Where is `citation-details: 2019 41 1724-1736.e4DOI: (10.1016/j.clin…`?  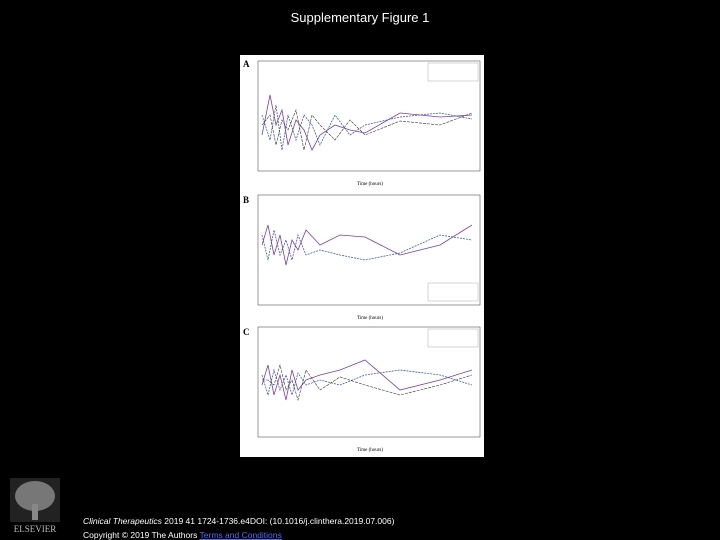
citation-details: 2019 41 1724-1736.e4DOI: (10.1016/j.clin… is located at coordinates (279, 521).